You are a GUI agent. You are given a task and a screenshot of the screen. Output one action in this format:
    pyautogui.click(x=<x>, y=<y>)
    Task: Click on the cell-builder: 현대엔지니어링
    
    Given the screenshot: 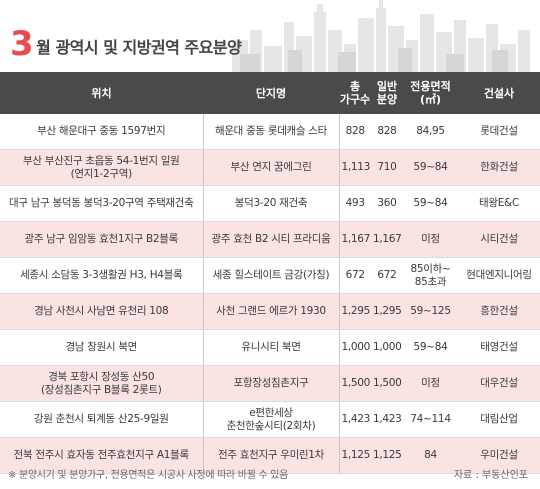 What is the action you would take?
    pyautogui.click(x=499, y=275)
    